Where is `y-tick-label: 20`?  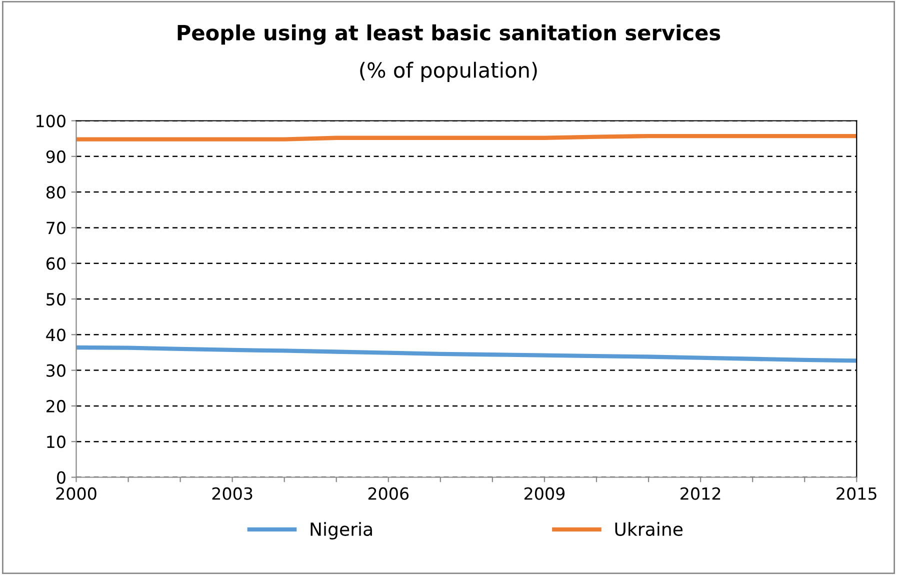 y-tick-label: 20 is located at coordinates (56, 406).